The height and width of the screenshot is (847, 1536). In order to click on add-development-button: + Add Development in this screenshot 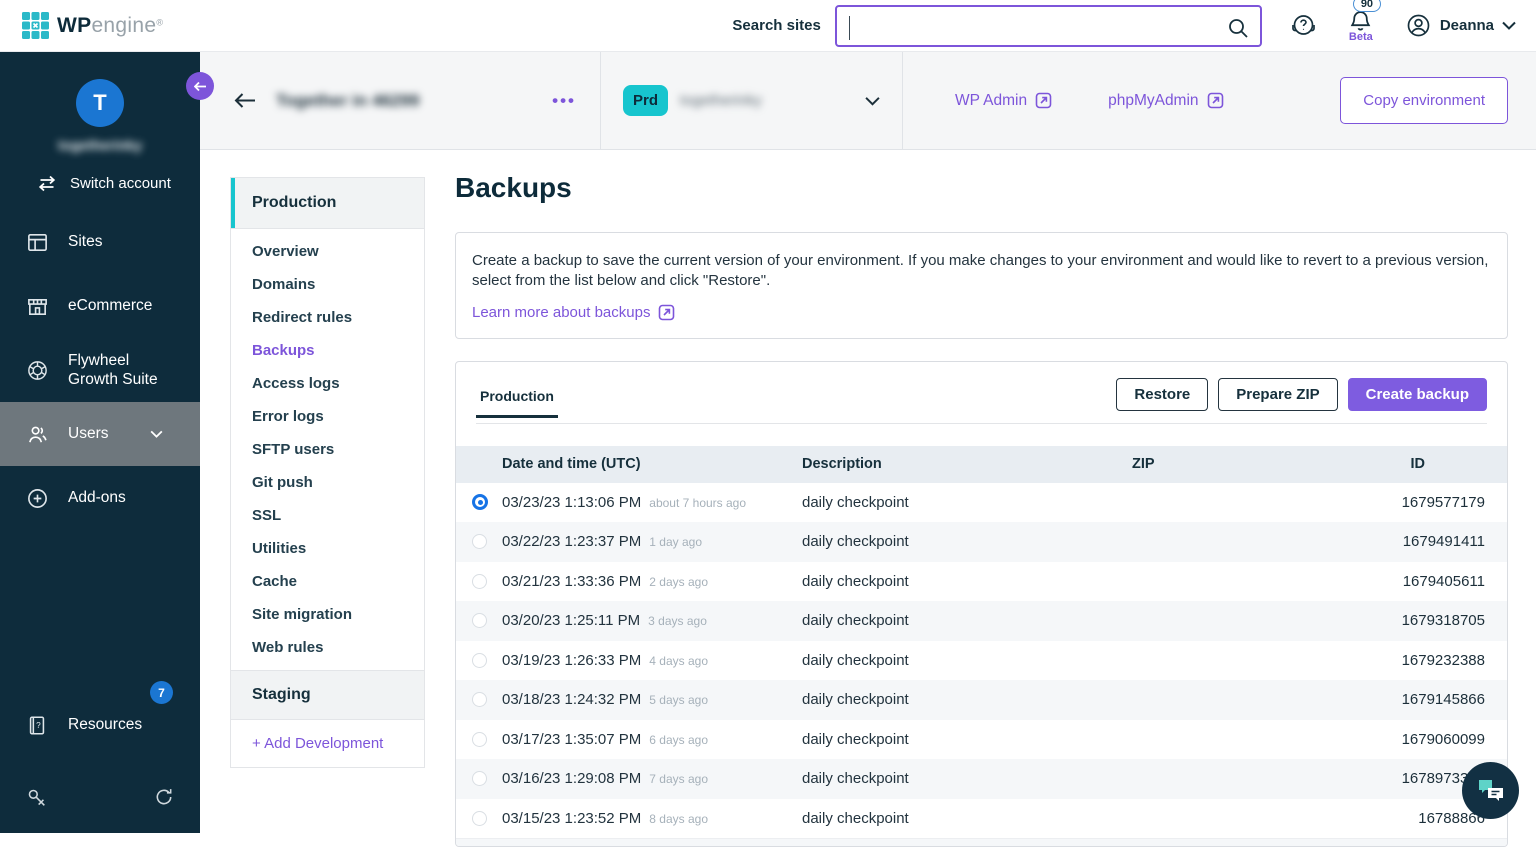, I will do `click(327, 743)`.